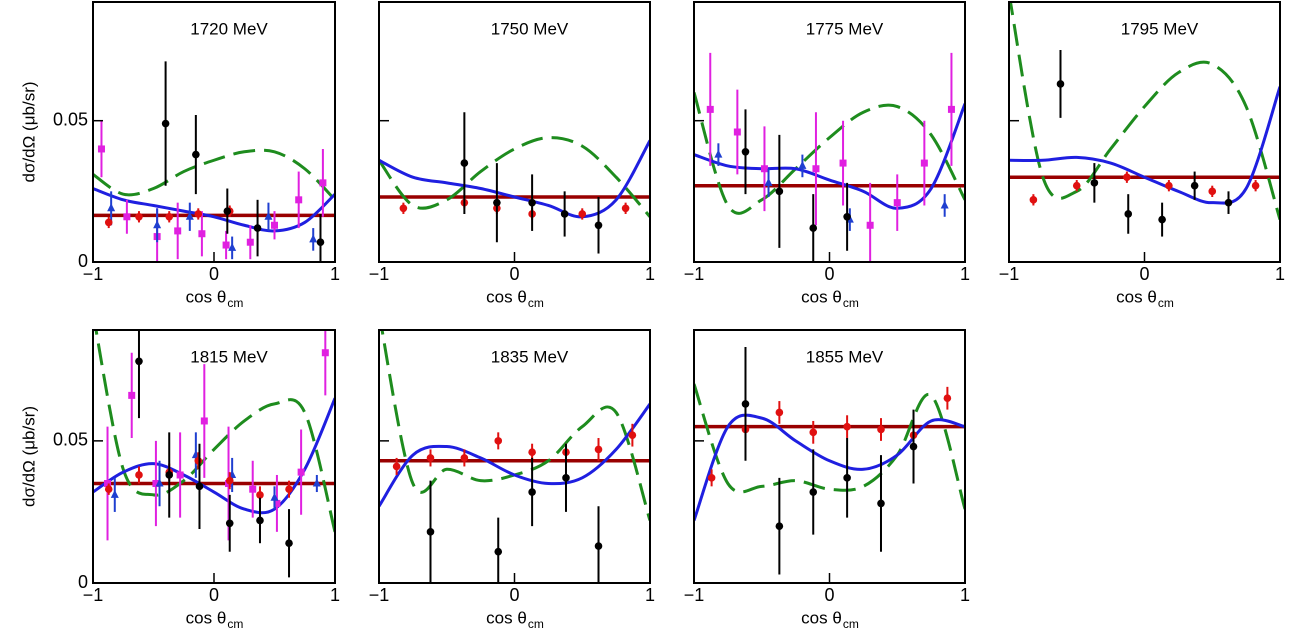 This screenshot has height=637, width=1301. I want to click on panel: −1 0 1 1750 MeV cos θ cm, so click(512, 155).